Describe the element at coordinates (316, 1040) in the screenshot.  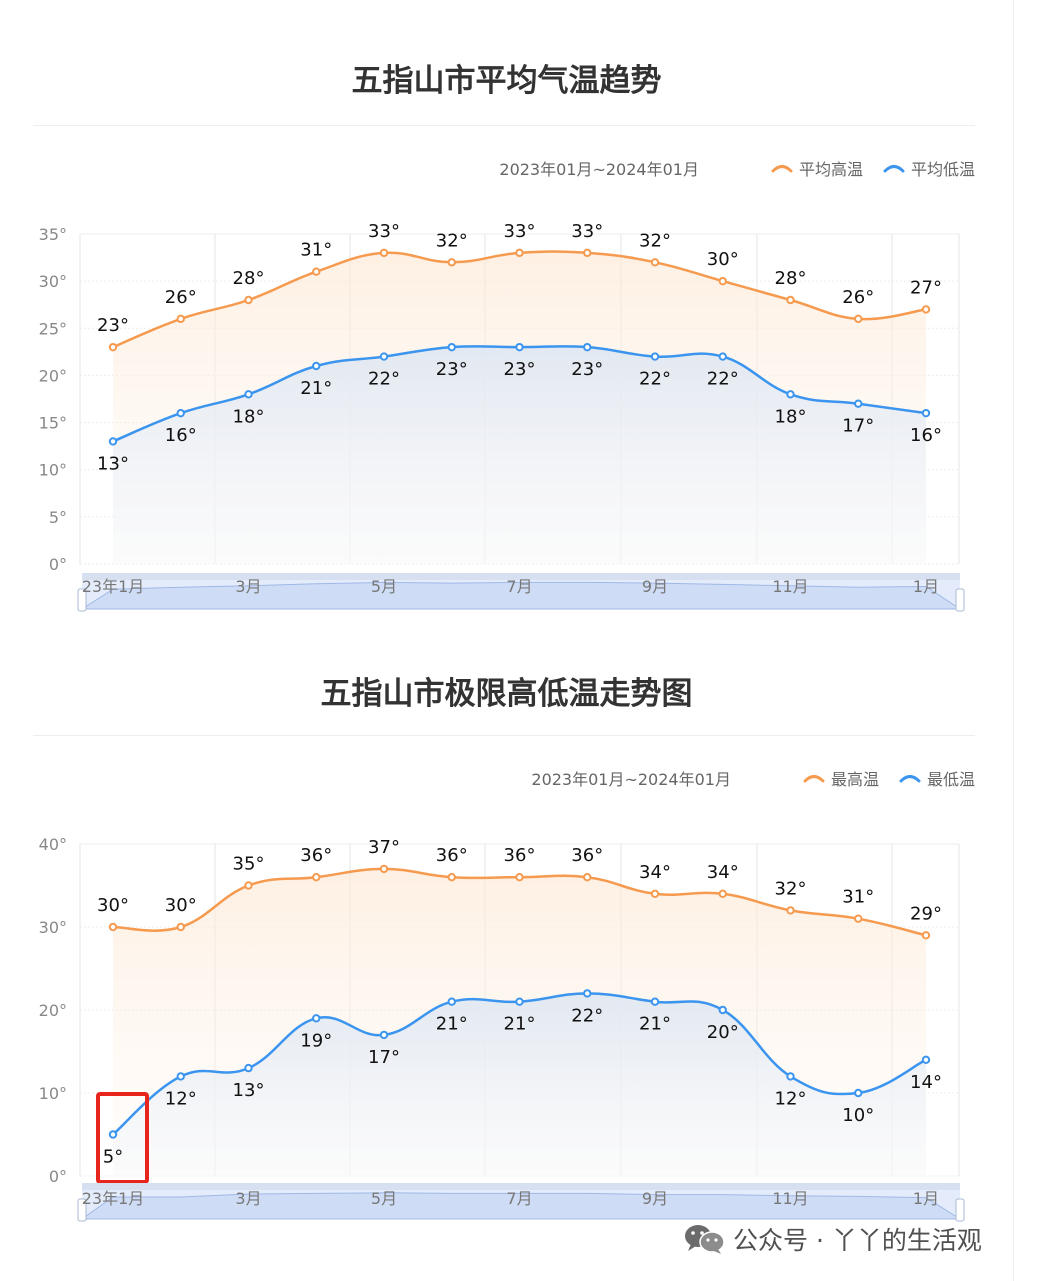
I see `data-label-low: 19°` at that location.